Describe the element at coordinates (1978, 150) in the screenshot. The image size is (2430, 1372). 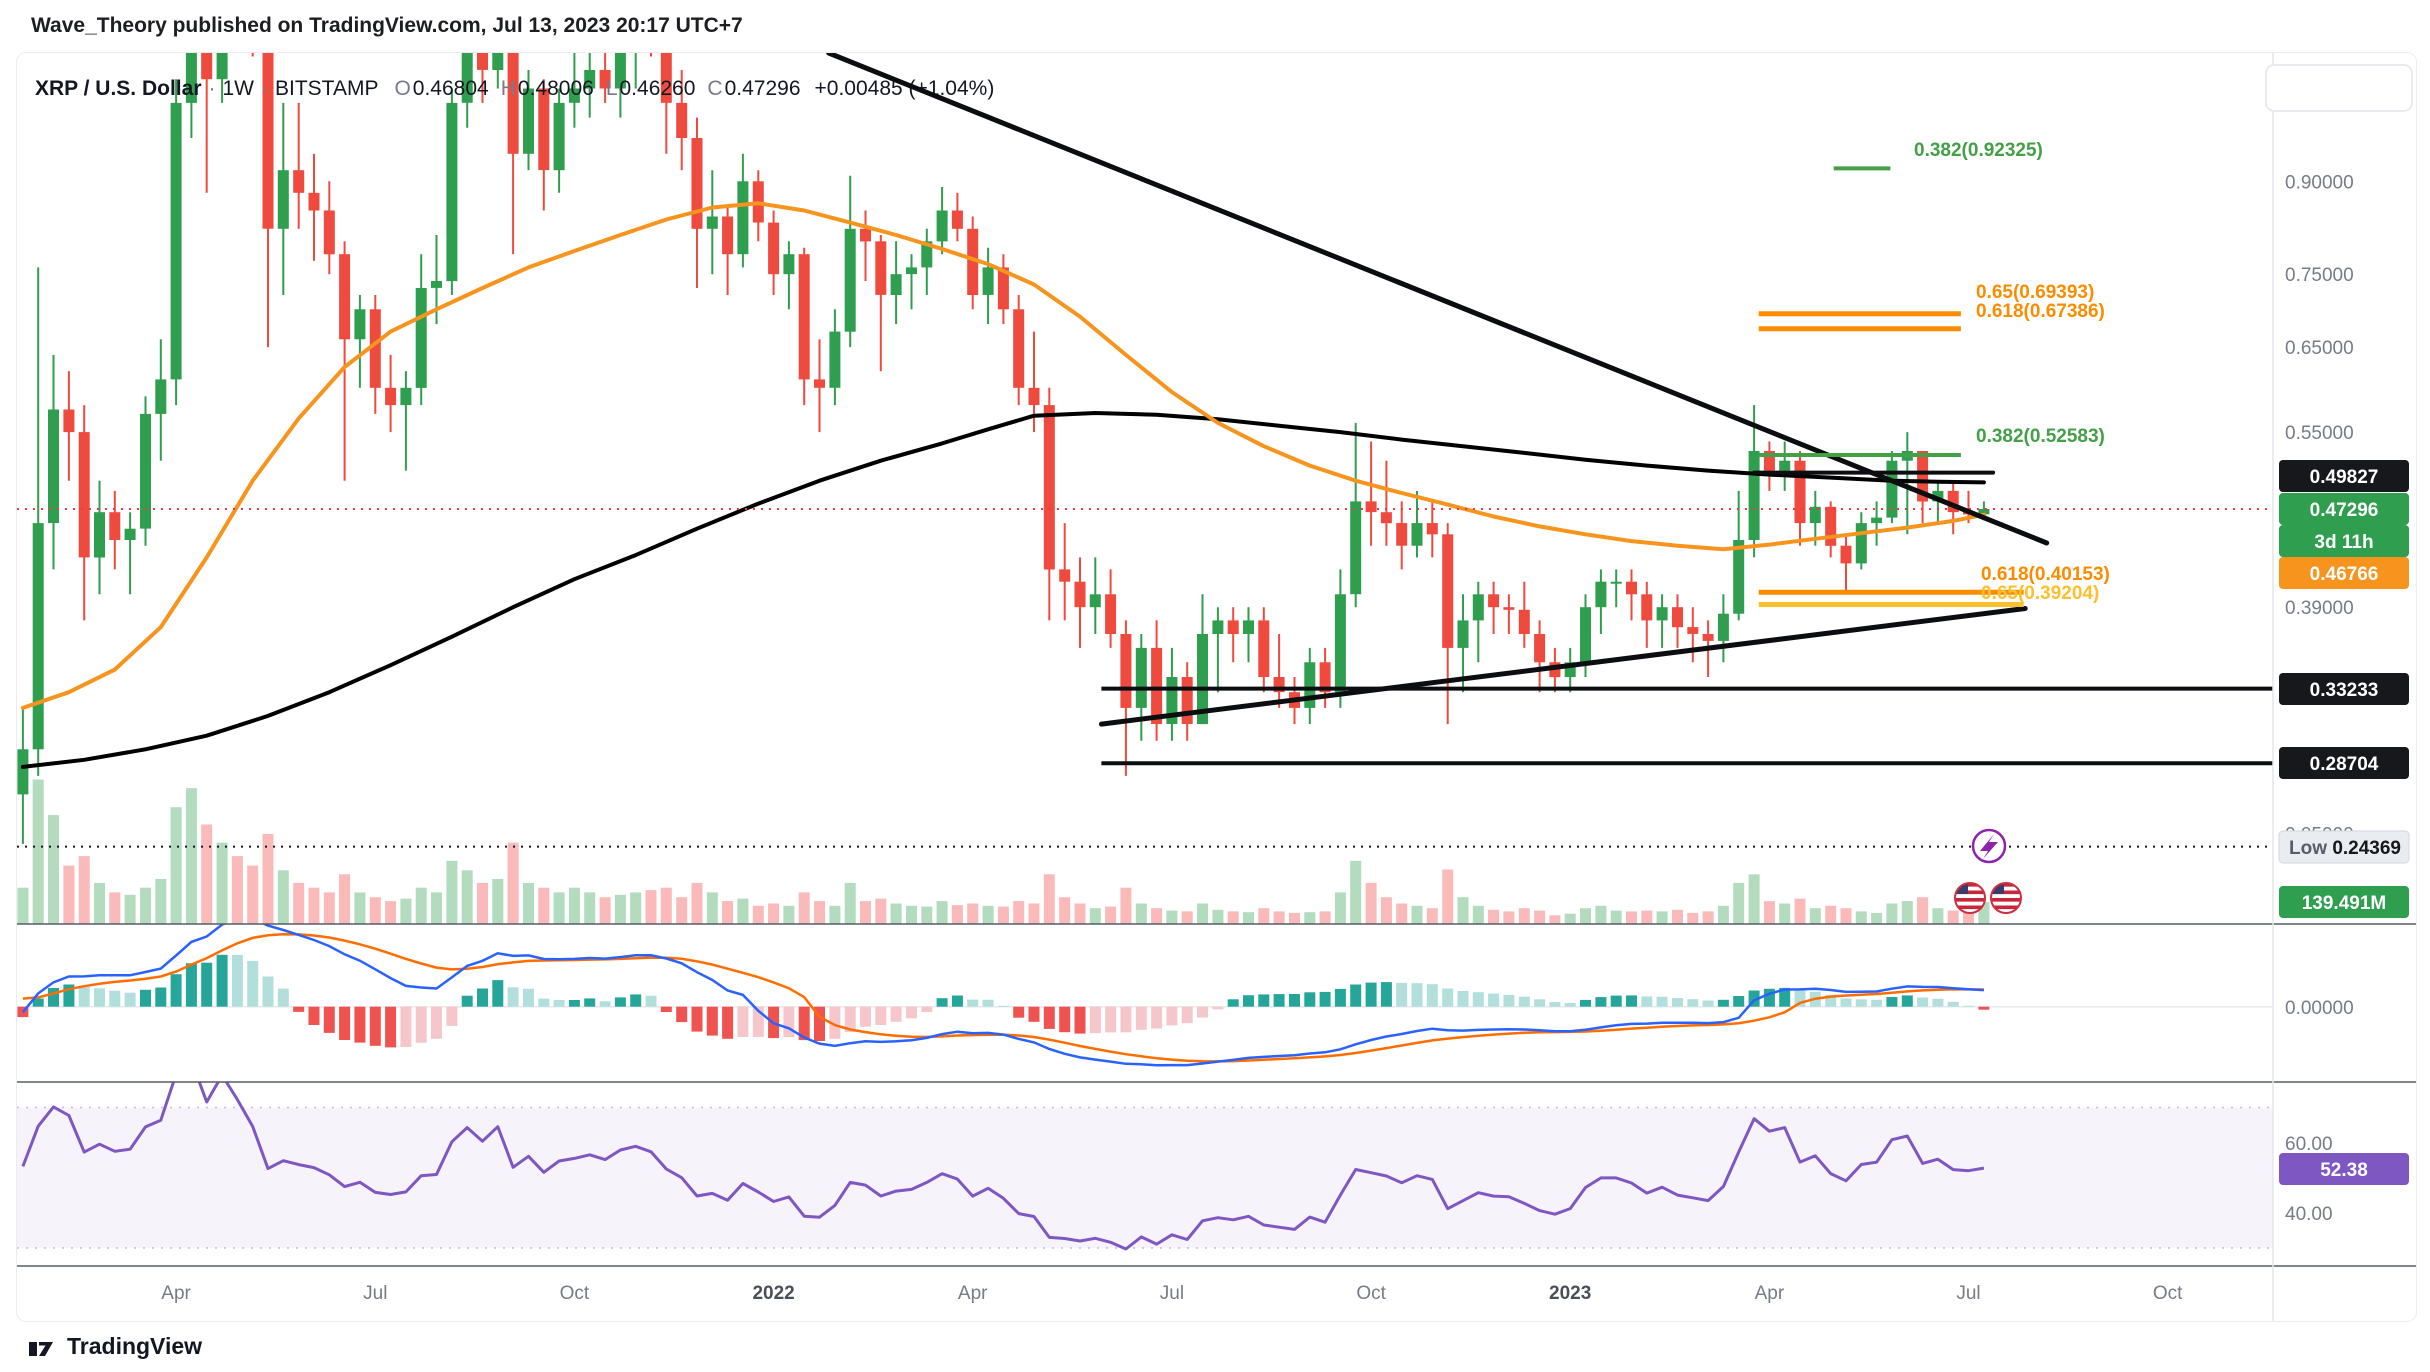
I see `fib-level-label: 0.382(0.92325)` at that location.